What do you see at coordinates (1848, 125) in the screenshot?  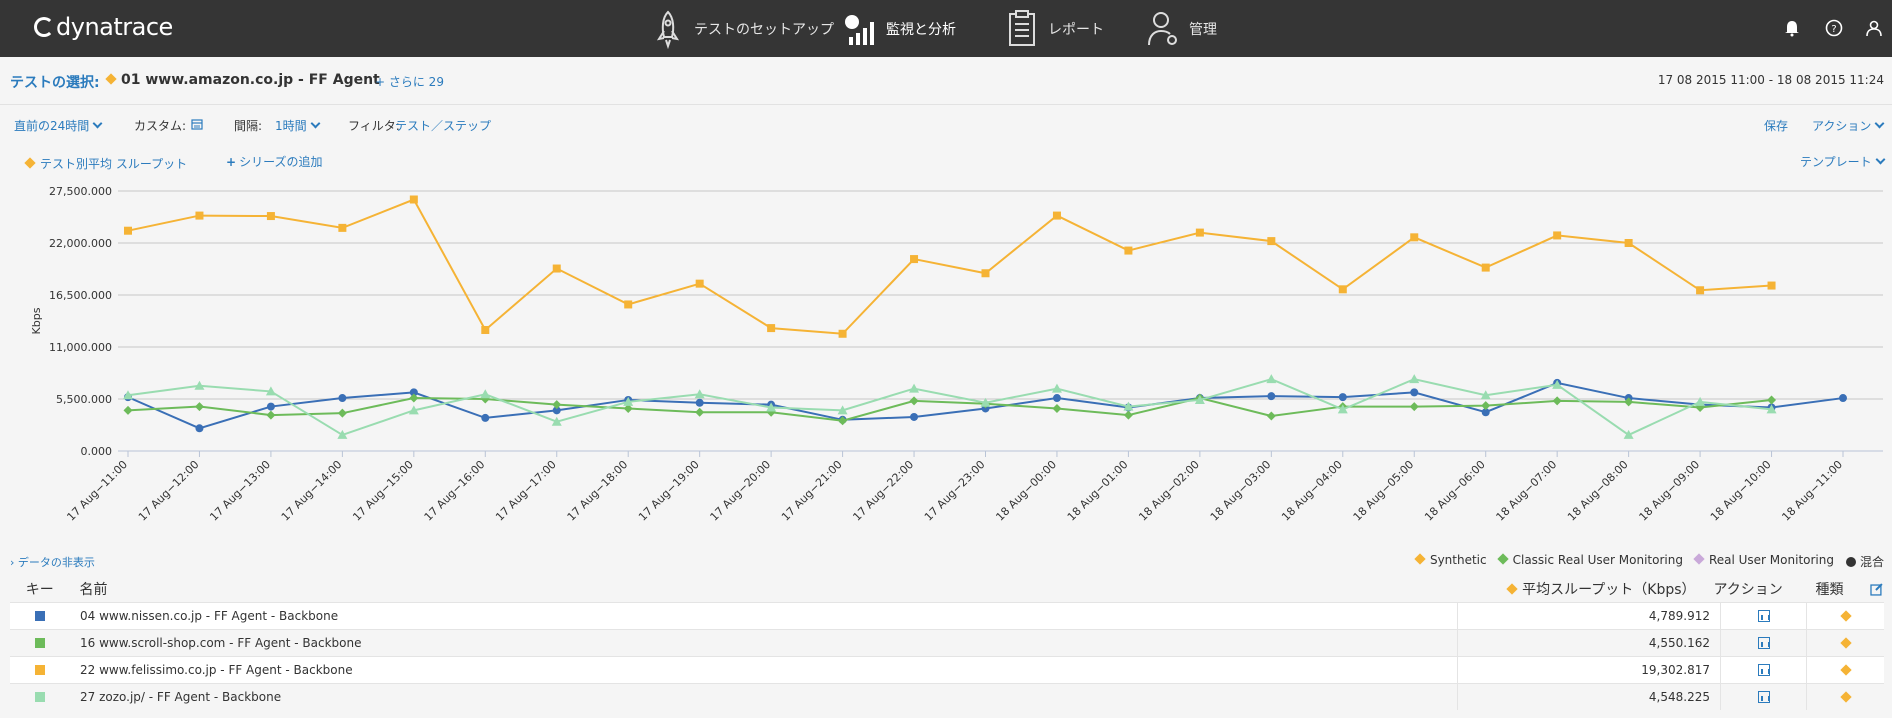 I see `action-dropdown: アクション` at bounding box center [1848, 125].